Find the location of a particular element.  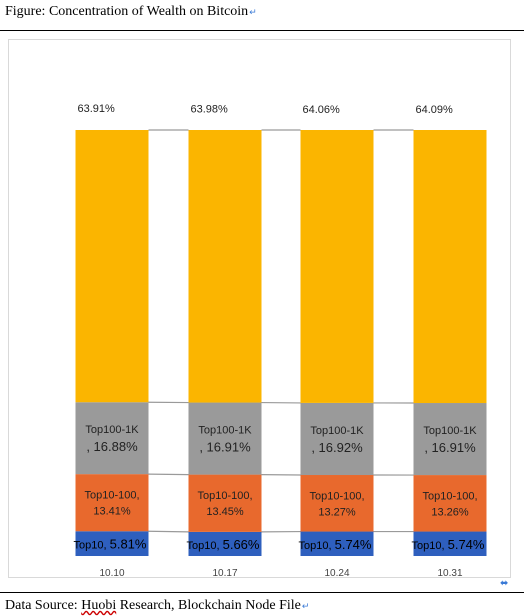

data-label-10.17-series-3-line-1: Top100-1K is located at coordinates (225, 431).